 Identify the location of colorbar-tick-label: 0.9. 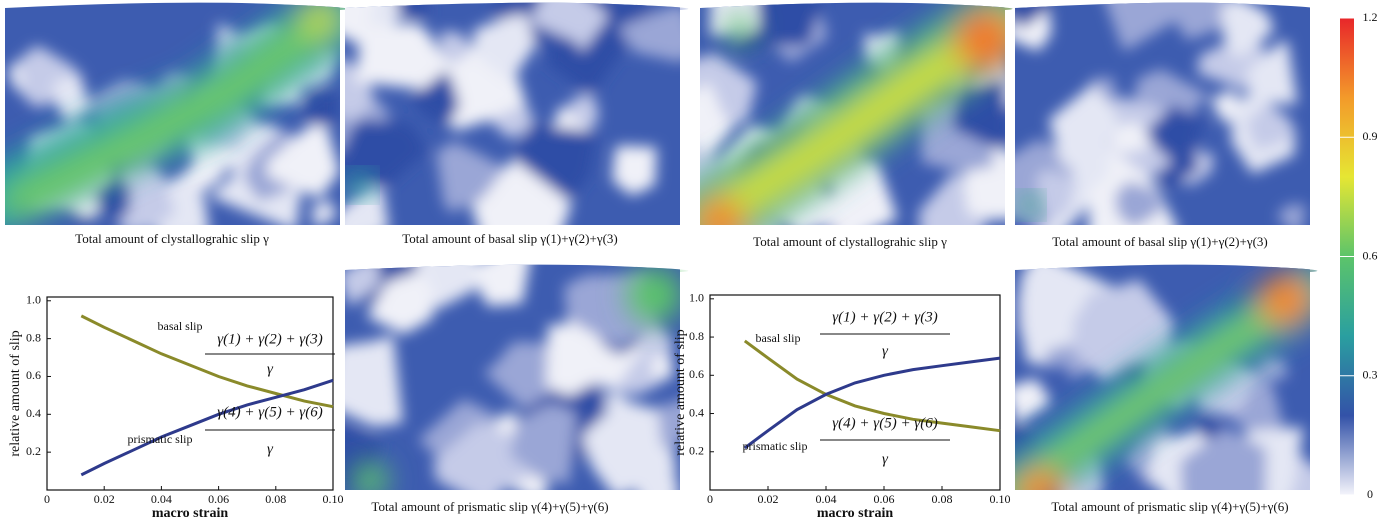
(1370, 136).